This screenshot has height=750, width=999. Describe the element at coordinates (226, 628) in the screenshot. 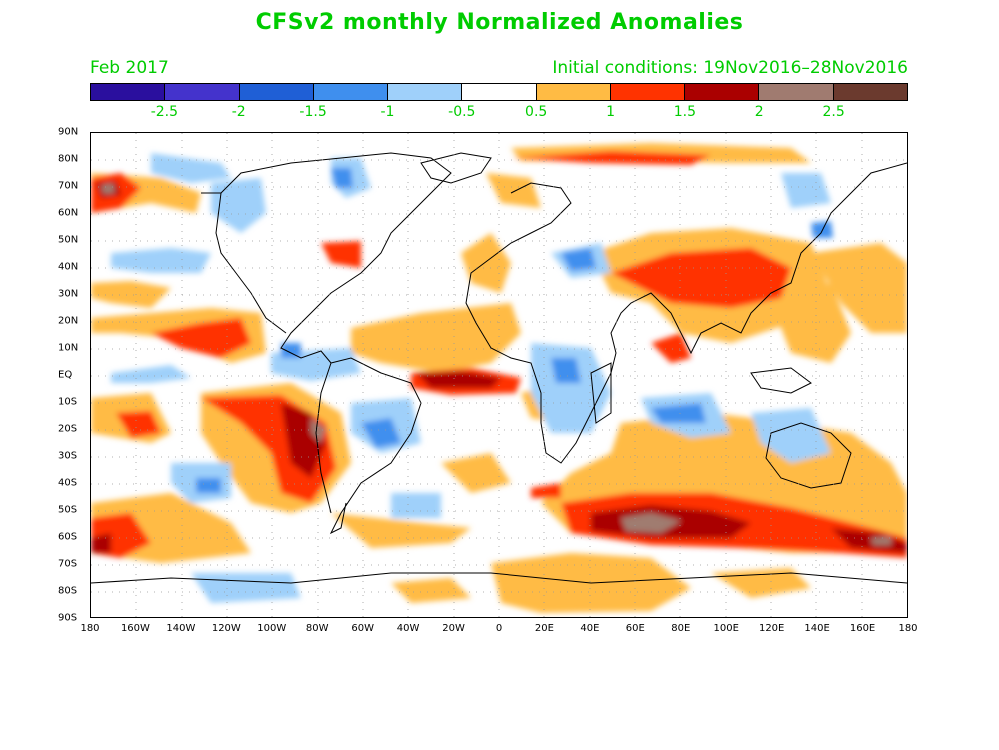

I see `longitude-label: 120W` at that location.